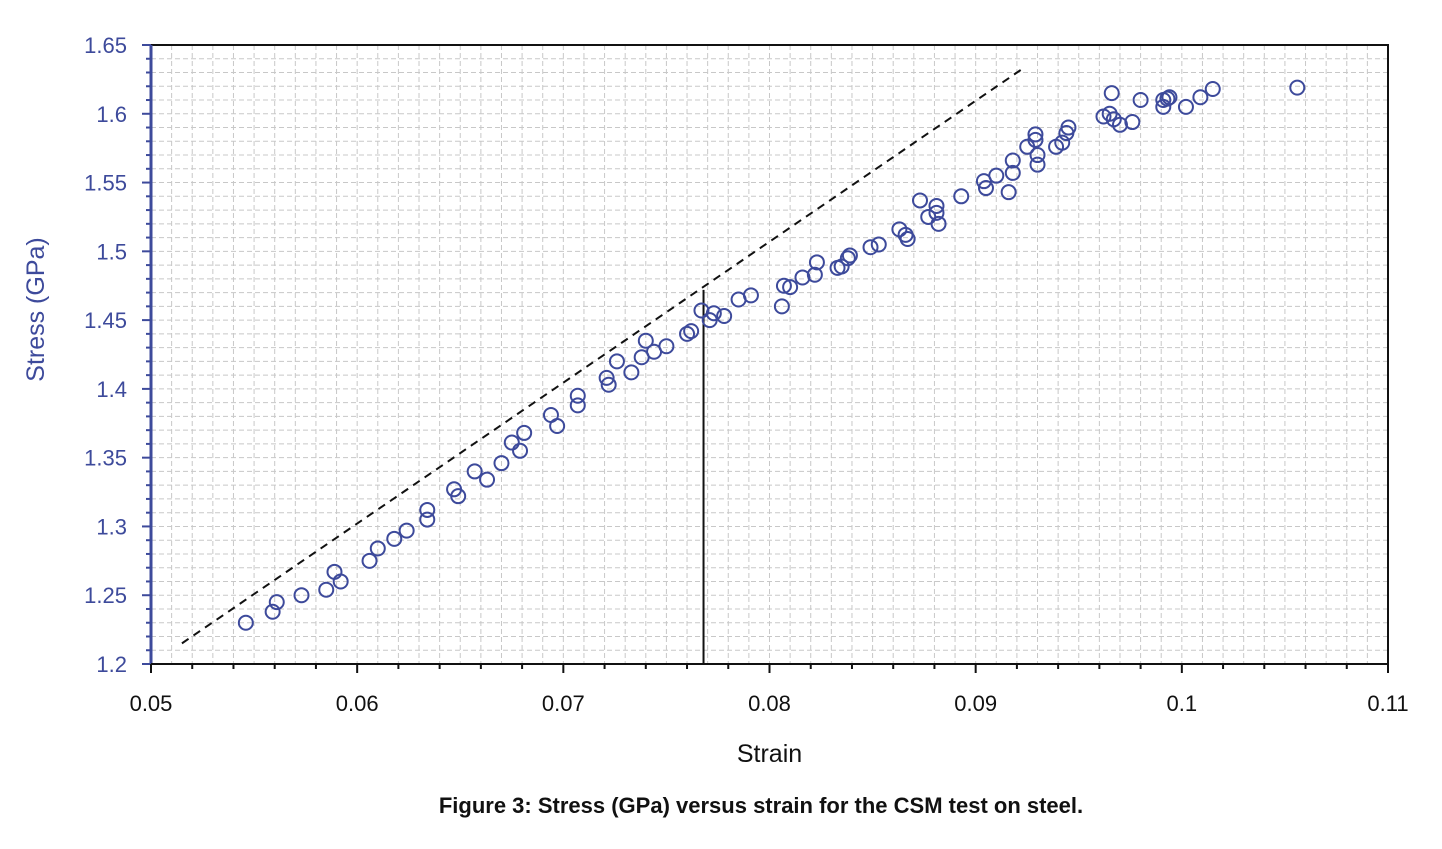 This screenshot has height=849, width=1442. Describe the element at coordinates (975, 703) in the screenshot. I see `x-tick-label: 0.09` at that location.